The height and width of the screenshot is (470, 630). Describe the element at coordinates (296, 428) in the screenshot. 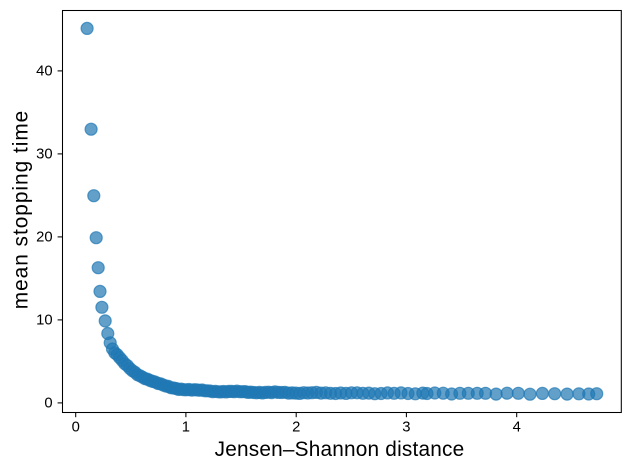

I see `svg-text: 2` at that location.